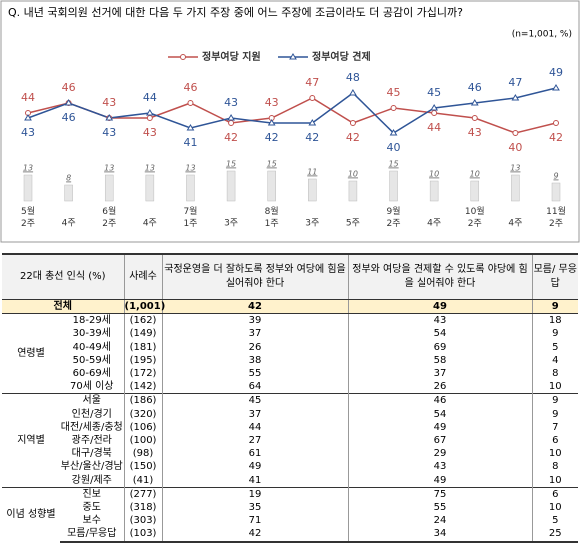  Describe the element at coordinates (555, 320) in the screenshot. I see `cell: 18` at that location.